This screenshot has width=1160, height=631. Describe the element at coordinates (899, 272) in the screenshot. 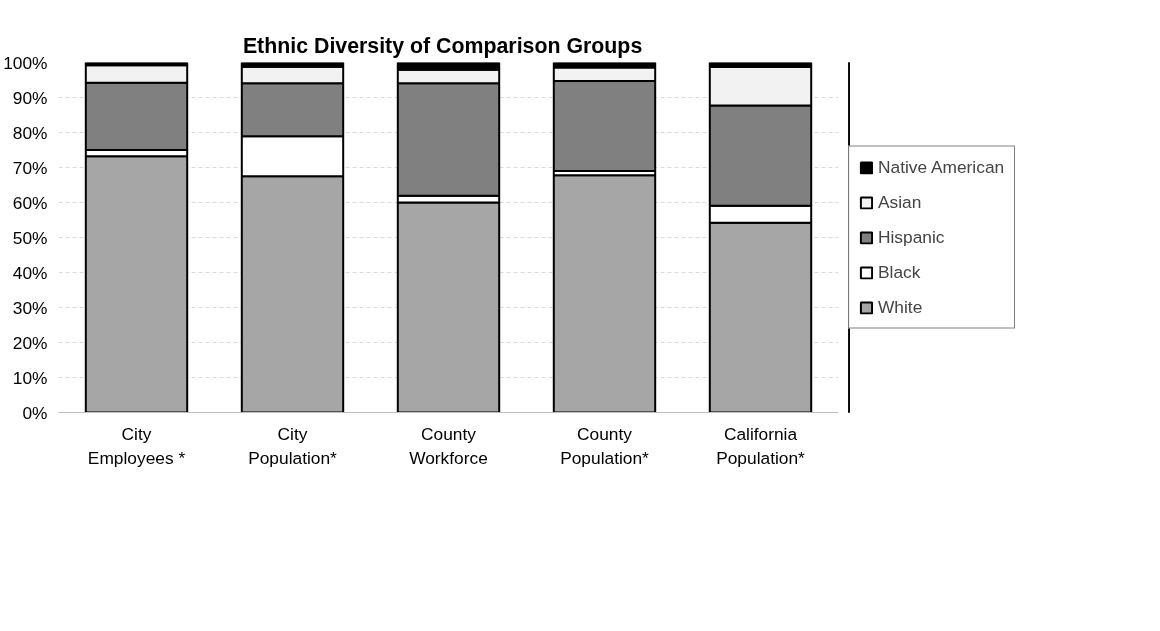

I see `legend-label: Black` at that location.